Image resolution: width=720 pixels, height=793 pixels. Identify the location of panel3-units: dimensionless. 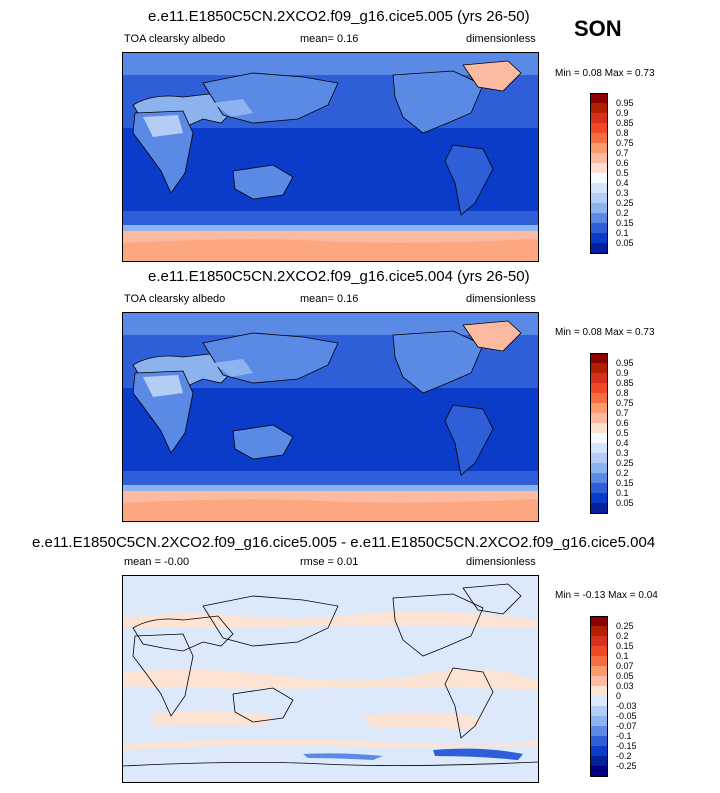
(501, 562).